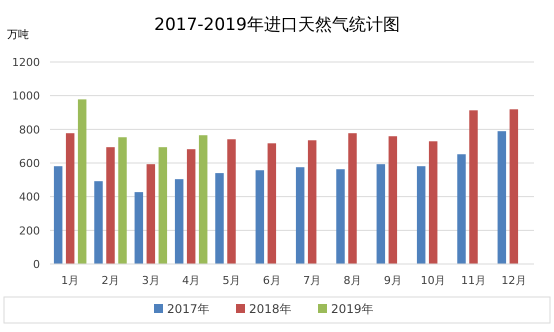 This screenshot has height=332, width=554. I want to click on legend-label: 2018年, so click(270, 309).